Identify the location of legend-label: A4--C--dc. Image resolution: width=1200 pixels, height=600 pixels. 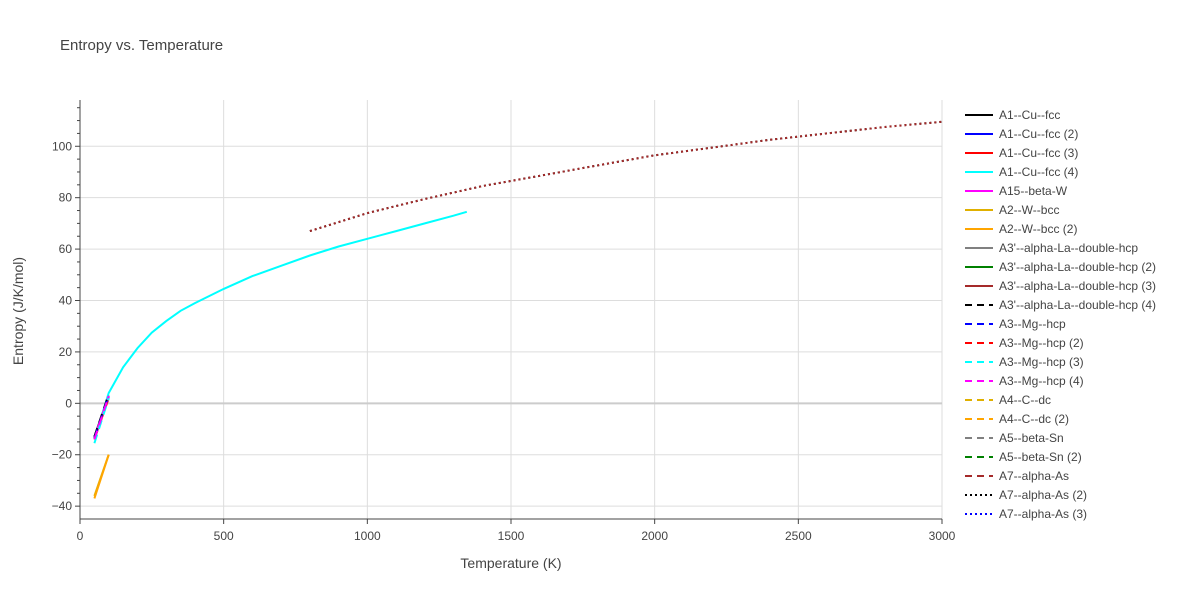
(1025, 400).